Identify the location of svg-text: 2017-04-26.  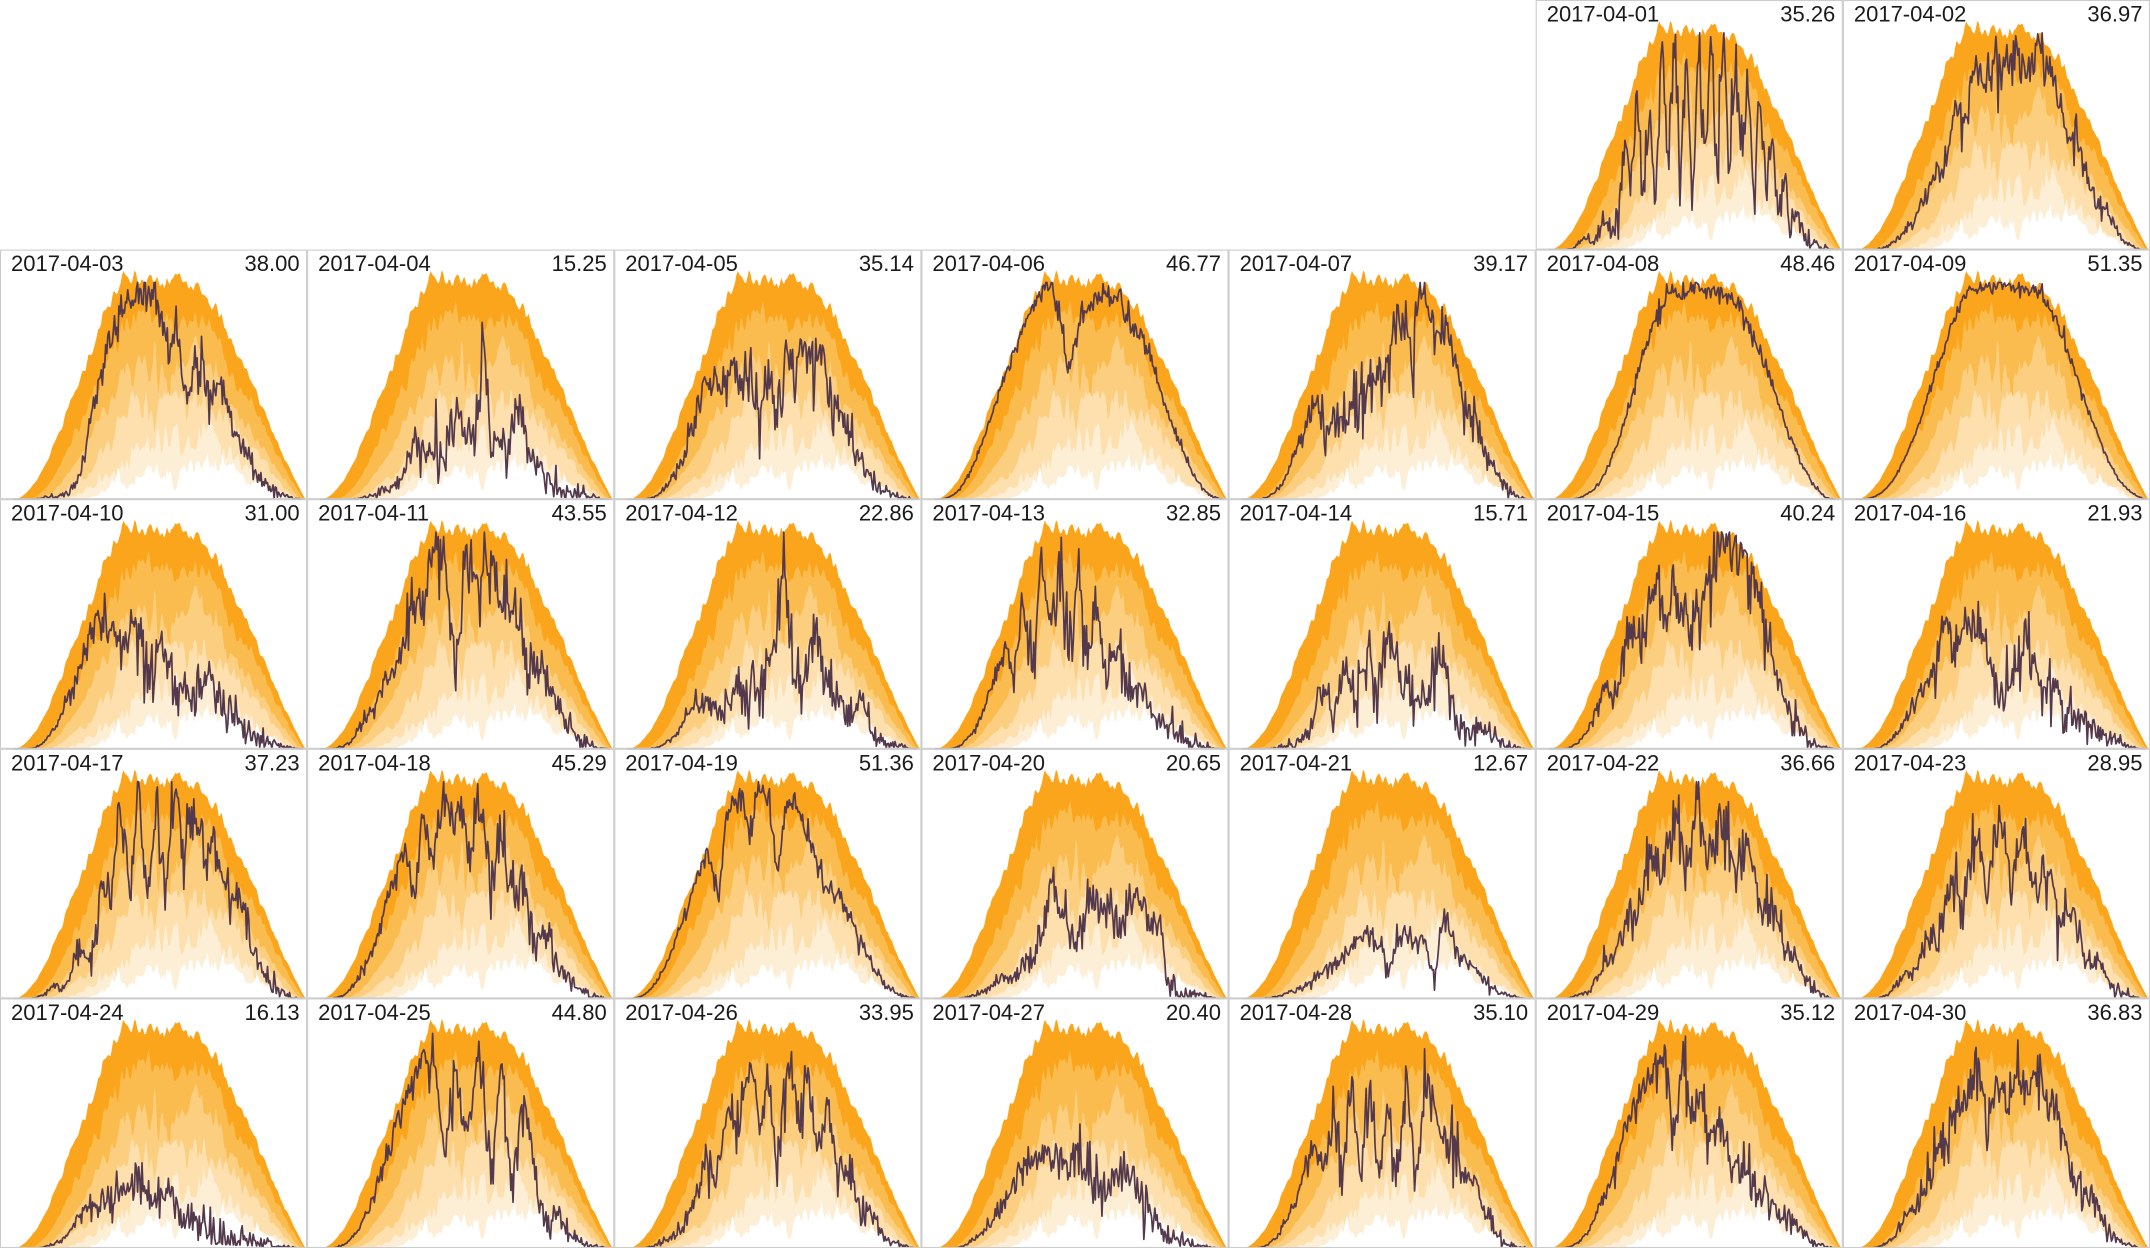
(681, 1012).